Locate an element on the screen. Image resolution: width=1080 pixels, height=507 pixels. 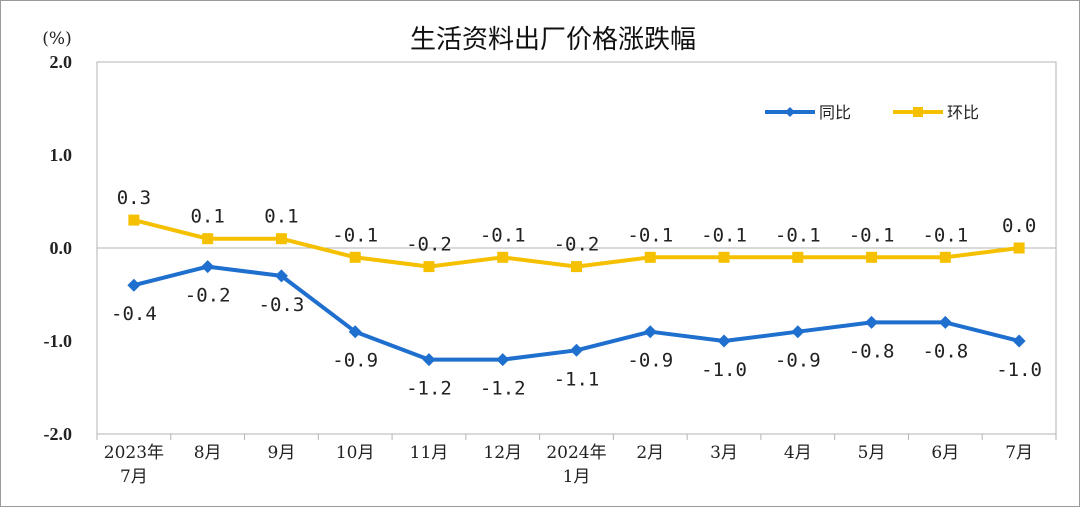
y-tick-label: 0.0 is located at coordinates (61, 248).